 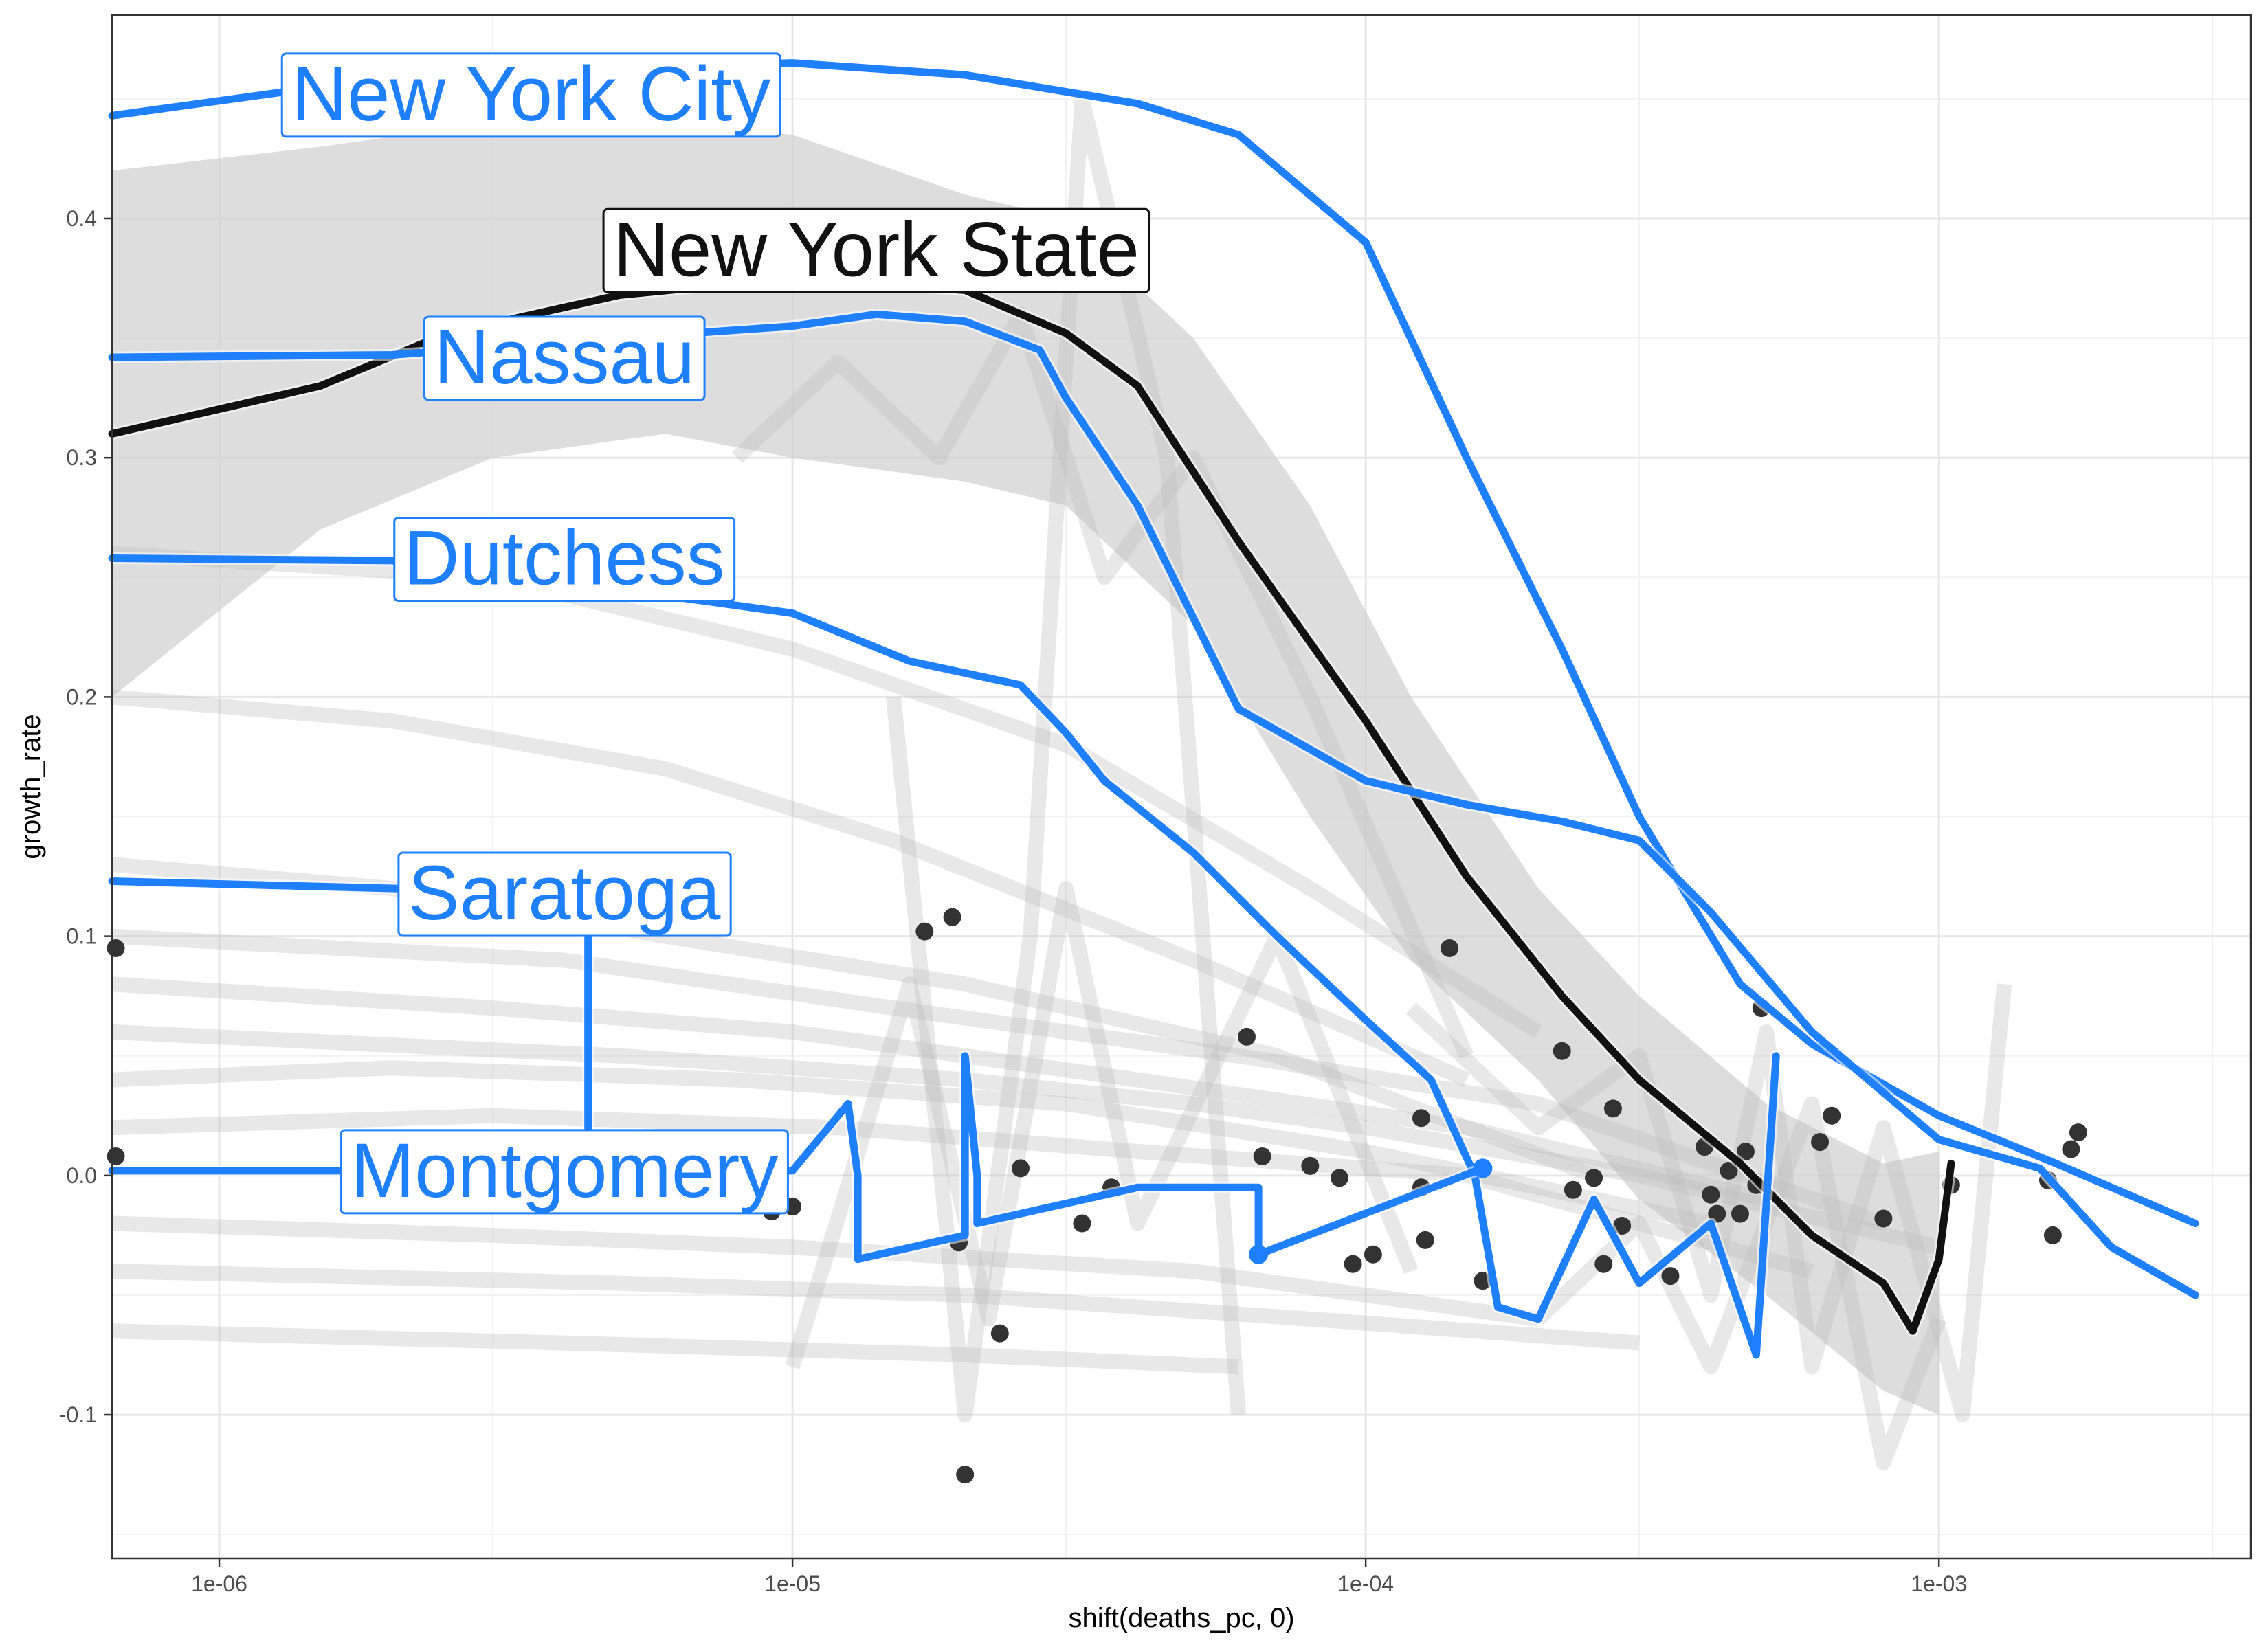 What do you see at coordinates (82, 219) in the screenshot?
I see `y-tick-label: 0.4` at bounding box center [82, 219].